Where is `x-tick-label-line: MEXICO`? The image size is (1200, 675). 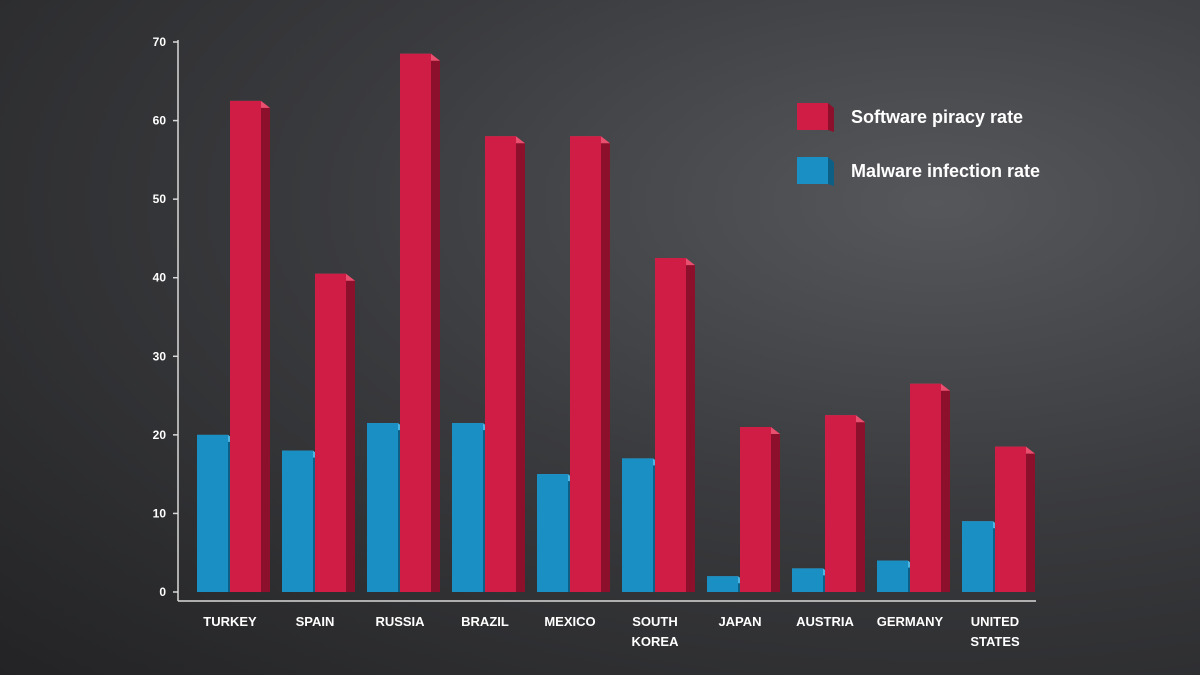
x-tick-label-line: MEXICO is located at coordinates (569, 621).